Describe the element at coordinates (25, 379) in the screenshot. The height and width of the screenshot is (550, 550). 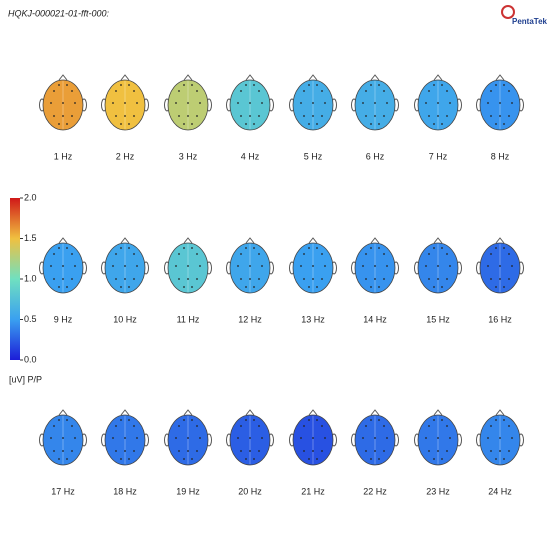
I see `colorbar-unit: [uV] P/P` at that location.